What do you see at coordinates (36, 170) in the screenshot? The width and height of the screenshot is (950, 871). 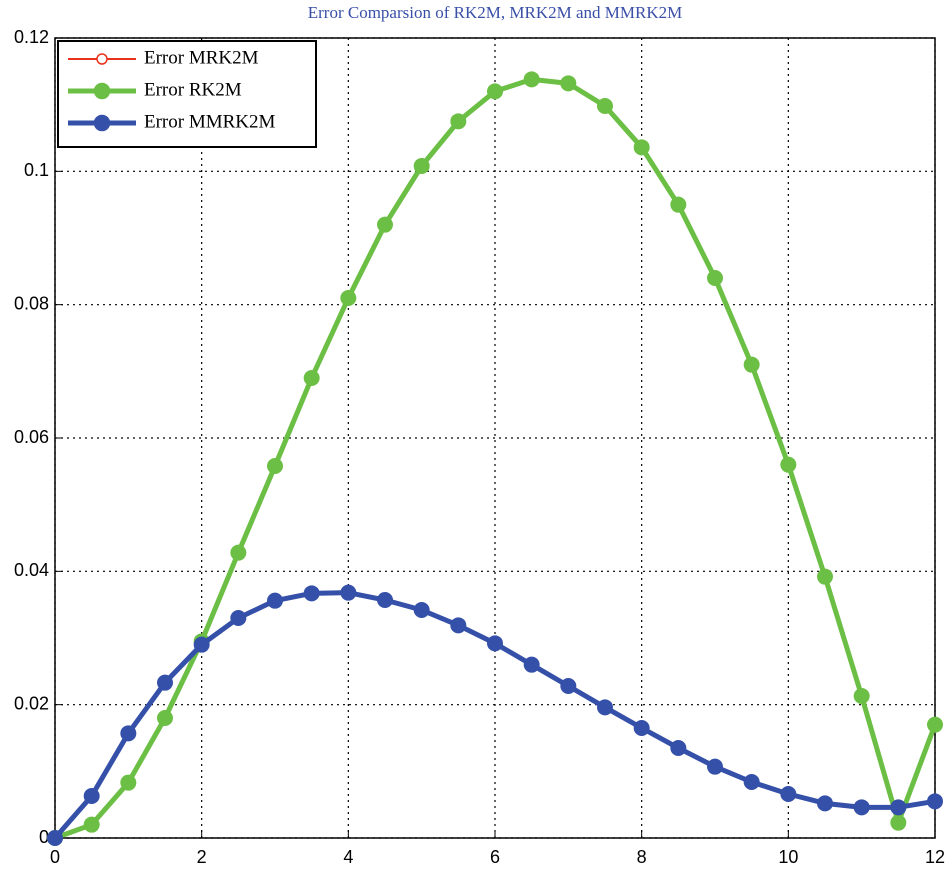 I see `y-tick-label: 0.1` at bounding box center [36, 170].